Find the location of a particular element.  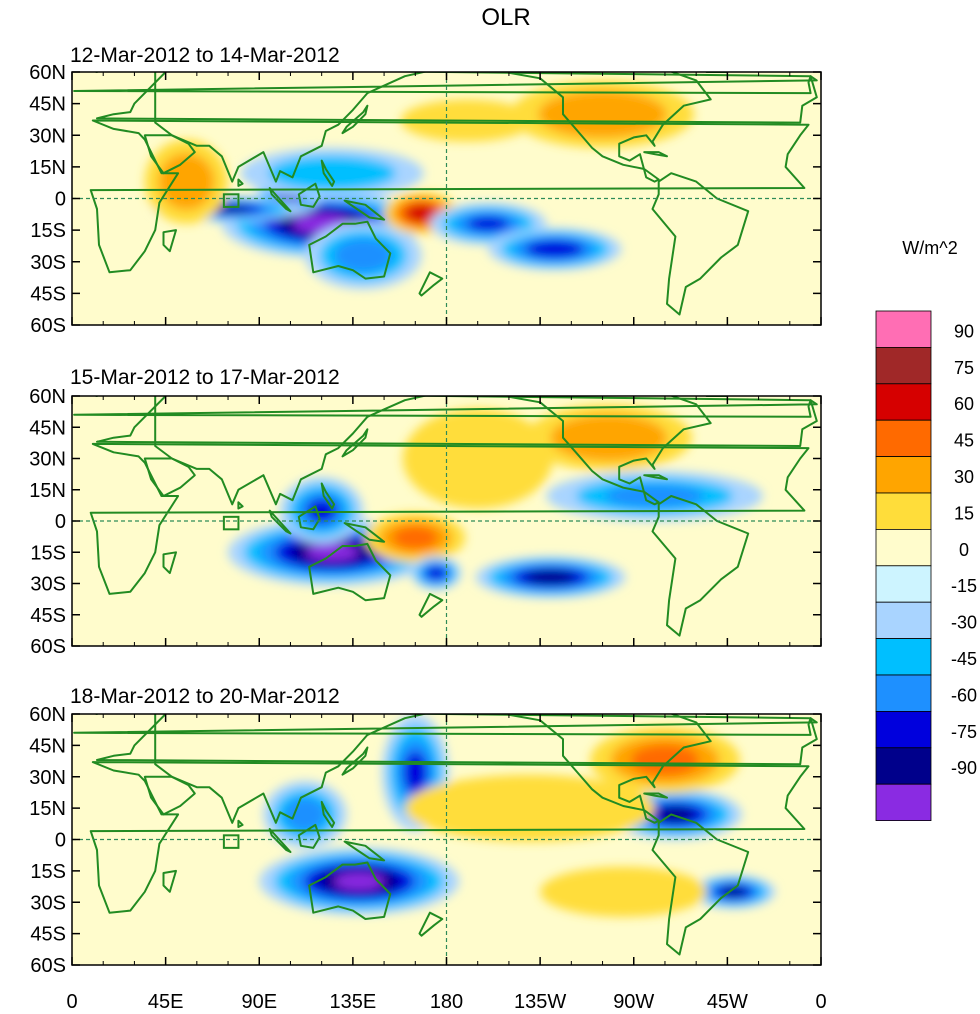

panel-2-subtitle: 15-Mar-2012 to 17-Mar-2012 is located at coordinates (205, 377).